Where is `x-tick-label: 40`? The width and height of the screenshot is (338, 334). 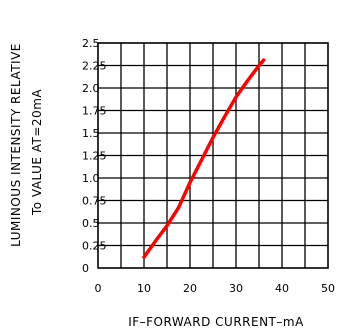
x-tick-label: 40 is located at coordinates (282, 288).